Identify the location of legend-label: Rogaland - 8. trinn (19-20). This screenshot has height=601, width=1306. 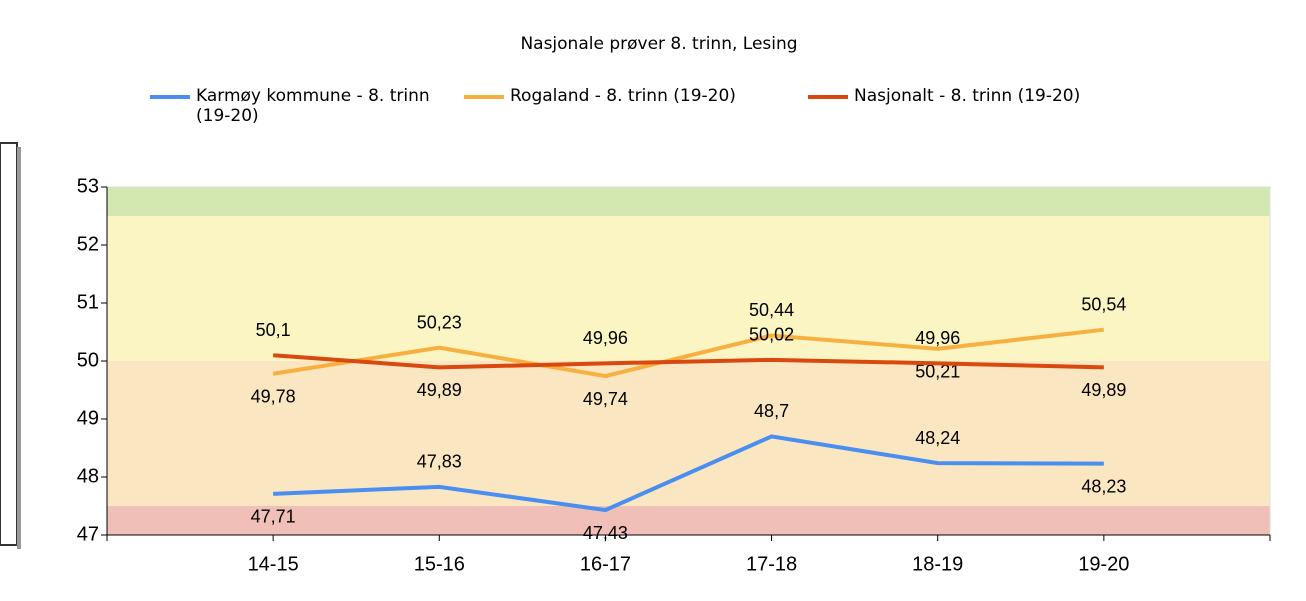
(623, 96).